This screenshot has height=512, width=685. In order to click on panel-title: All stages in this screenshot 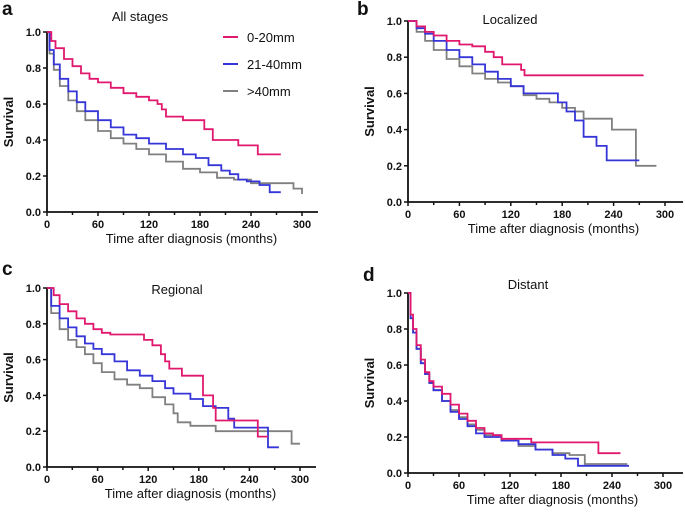, I will do `click(140, 16)`.